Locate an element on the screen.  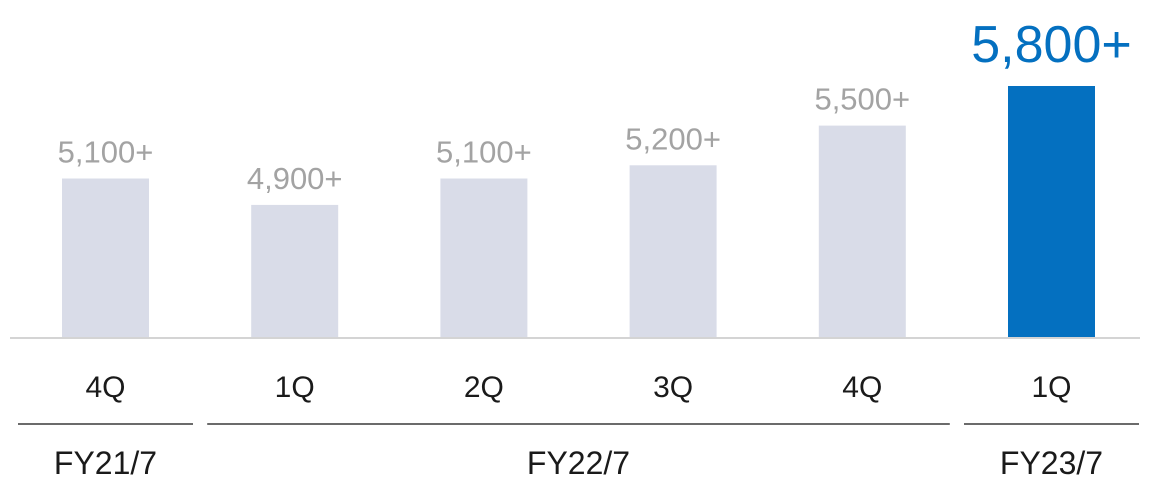
data-label-3: 5,100+ is located at coordinates (484, 152).